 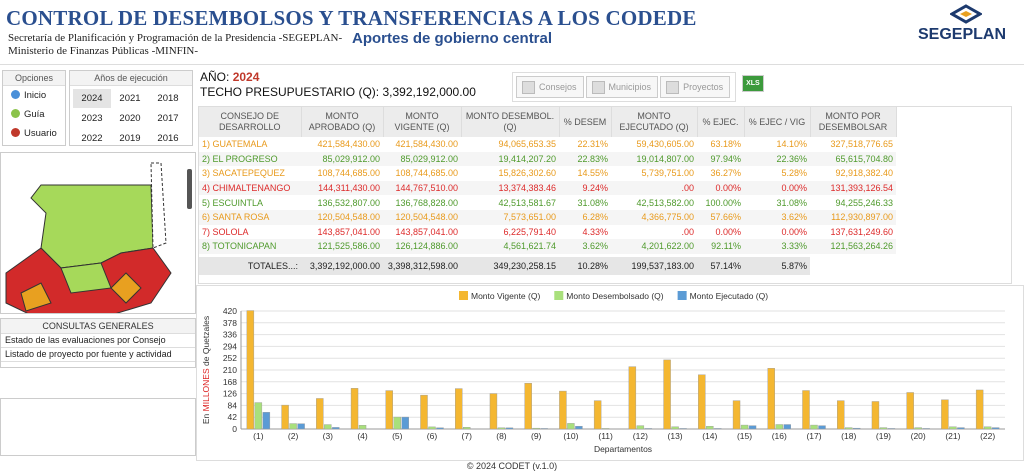 I want to click on toolbar-button: Municipios, so click(x=622, y=87).